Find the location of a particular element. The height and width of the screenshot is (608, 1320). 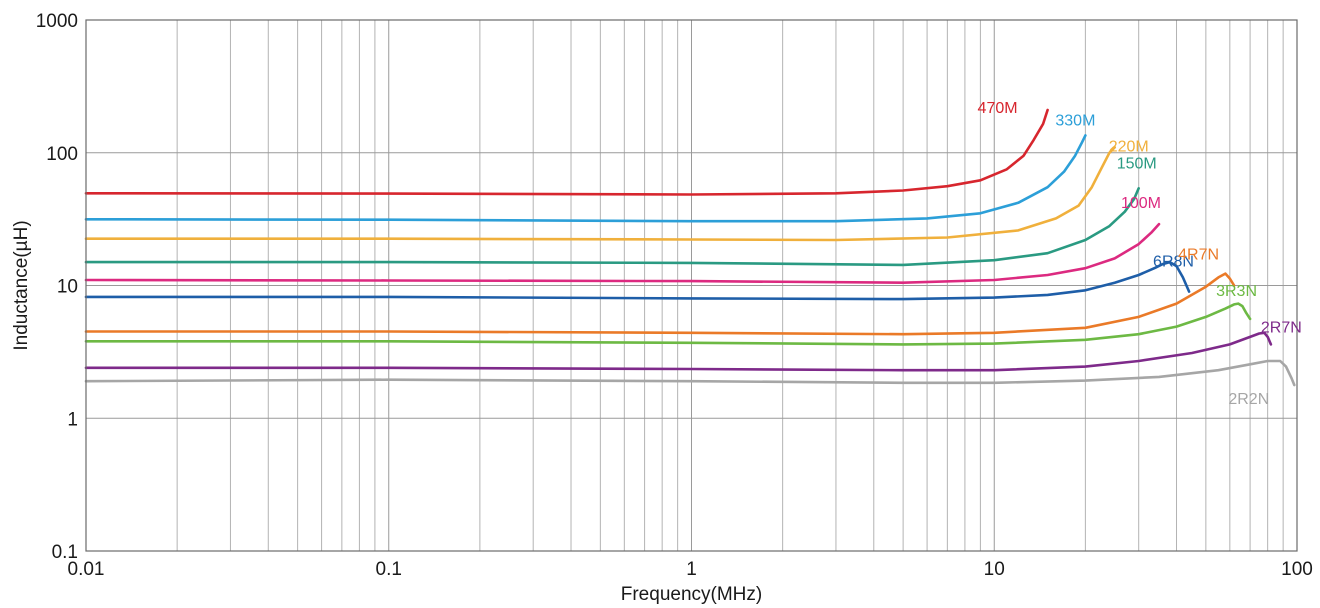

y-tick-label: 1 is located at coordinates (72, 419).